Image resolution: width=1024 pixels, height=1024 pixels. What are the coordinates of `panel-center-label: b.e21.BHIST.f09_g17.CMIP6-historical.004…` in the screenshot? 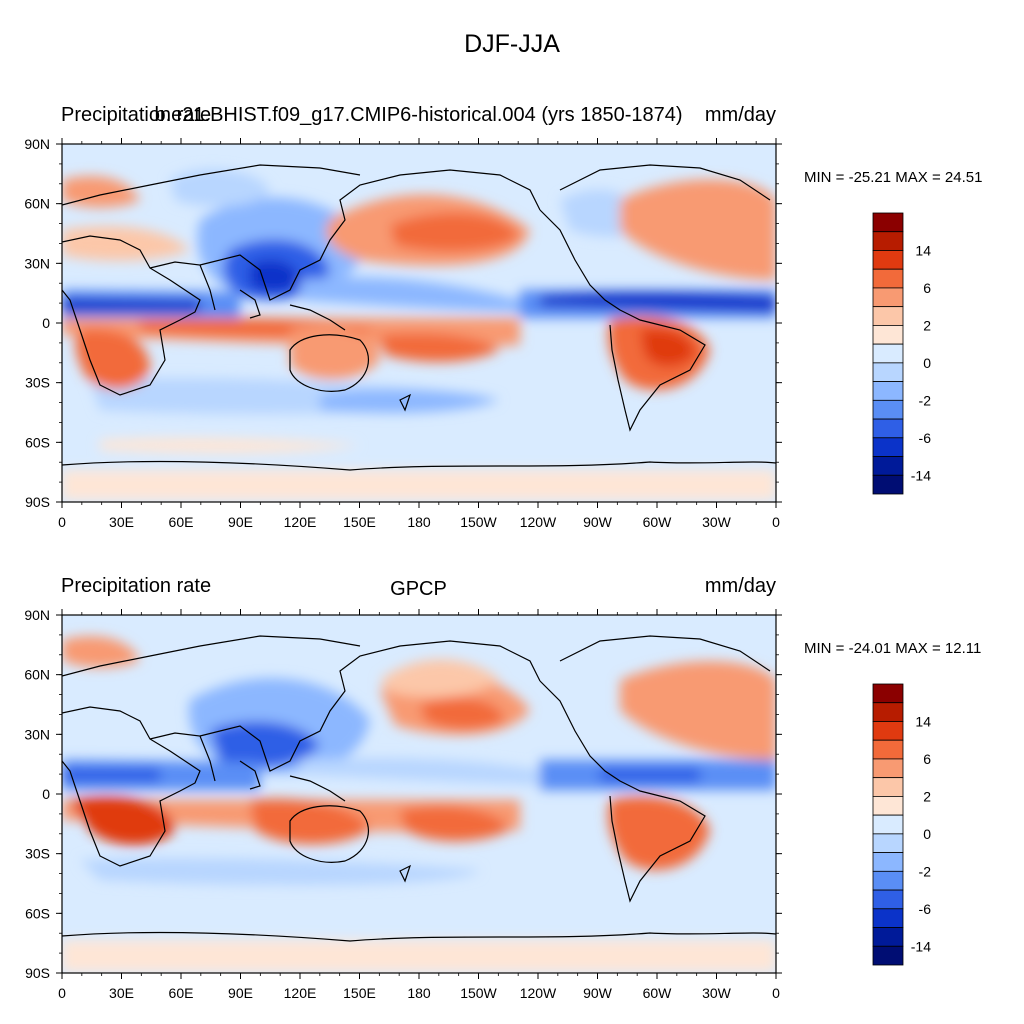 It's located at (418, 115).